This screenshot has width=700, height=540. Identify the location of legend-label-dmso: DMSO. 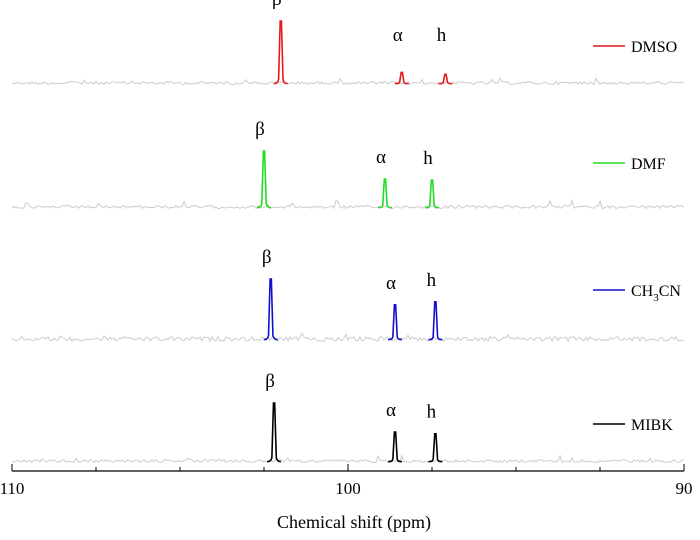
(654, 47).